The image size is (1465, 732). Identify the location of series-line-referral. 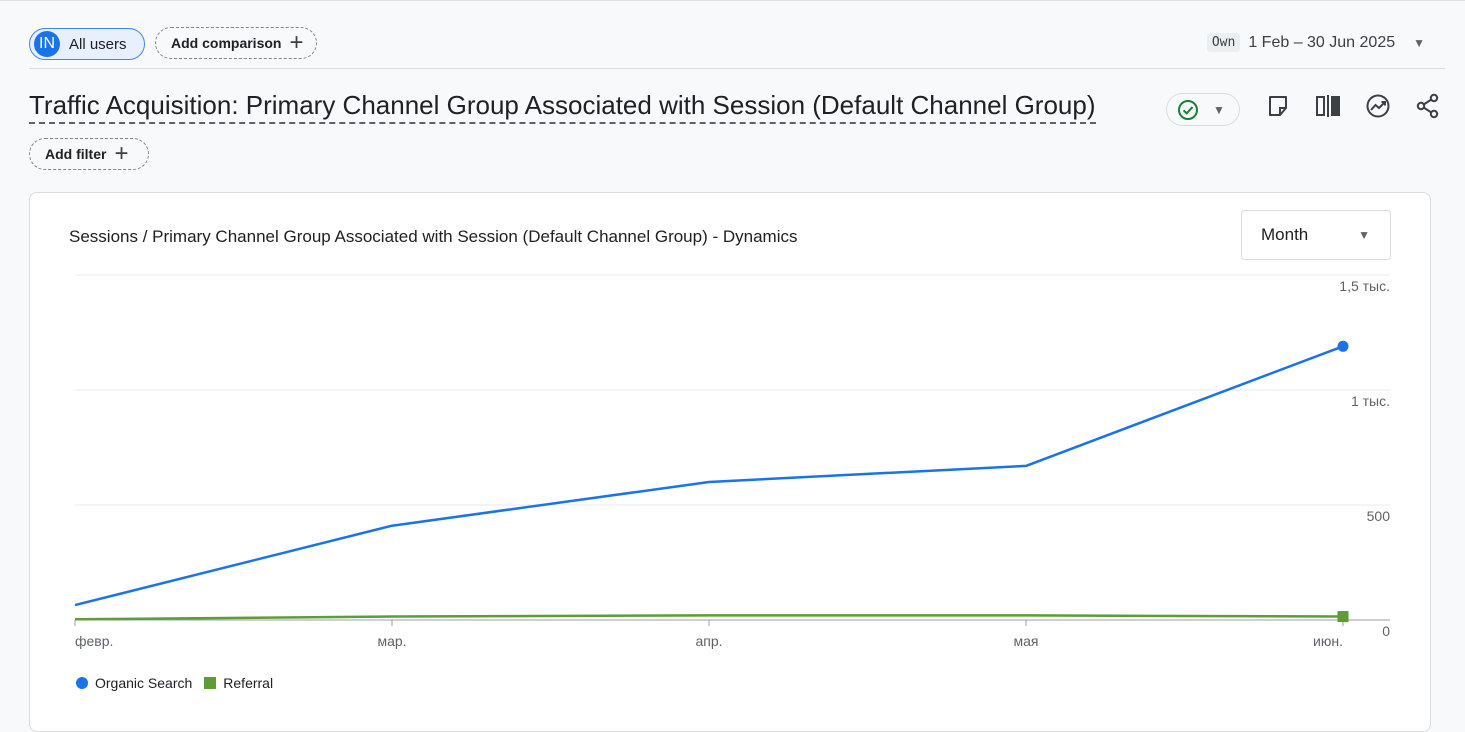
(709, 617).